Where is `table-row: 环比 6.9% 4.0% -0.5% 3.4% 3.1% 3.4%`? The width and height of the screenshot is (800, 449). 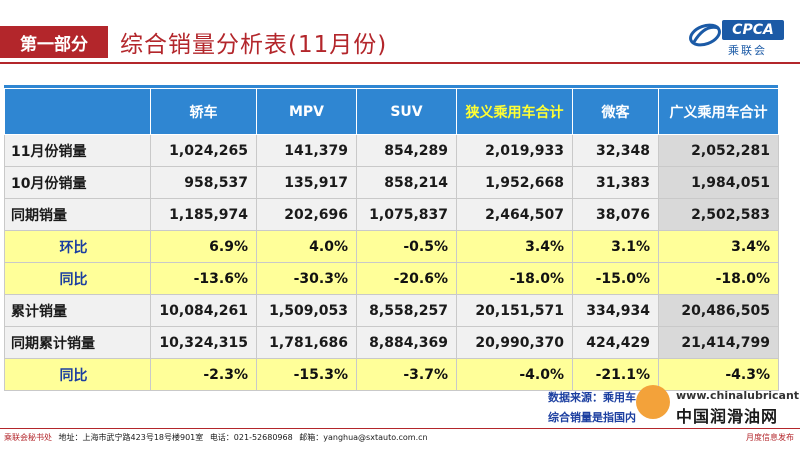 table-row: 环比 6.9% 4.0% -0.5% 3.4% 3.1% 3.4% is located at coordinates (391, 246).